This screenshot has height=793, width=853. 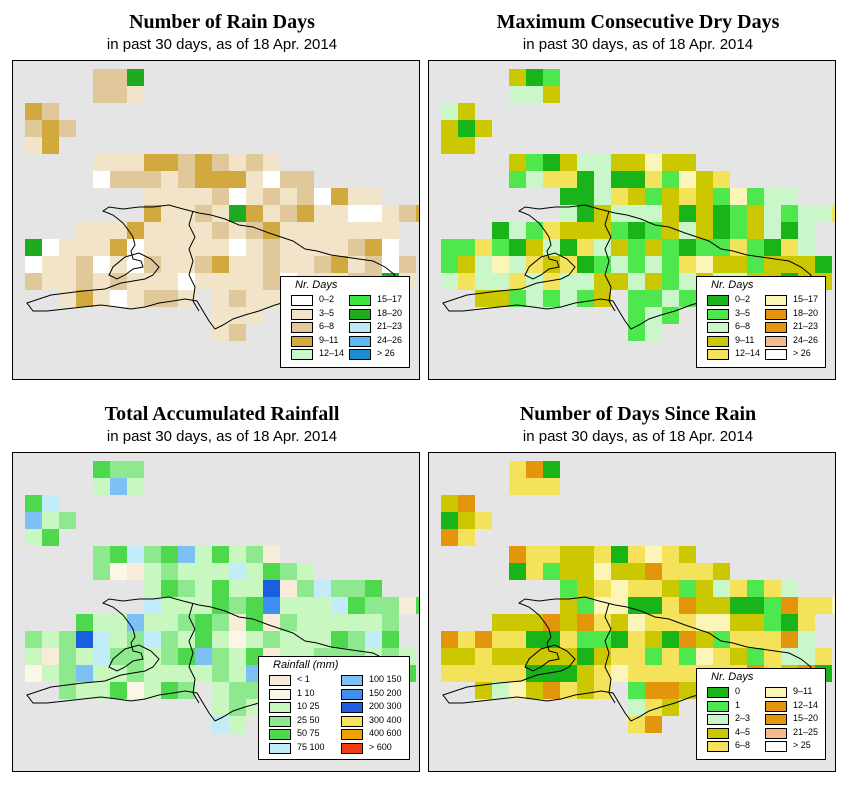 I want to click on legend-label: > 25, so click(x=802, y=745).